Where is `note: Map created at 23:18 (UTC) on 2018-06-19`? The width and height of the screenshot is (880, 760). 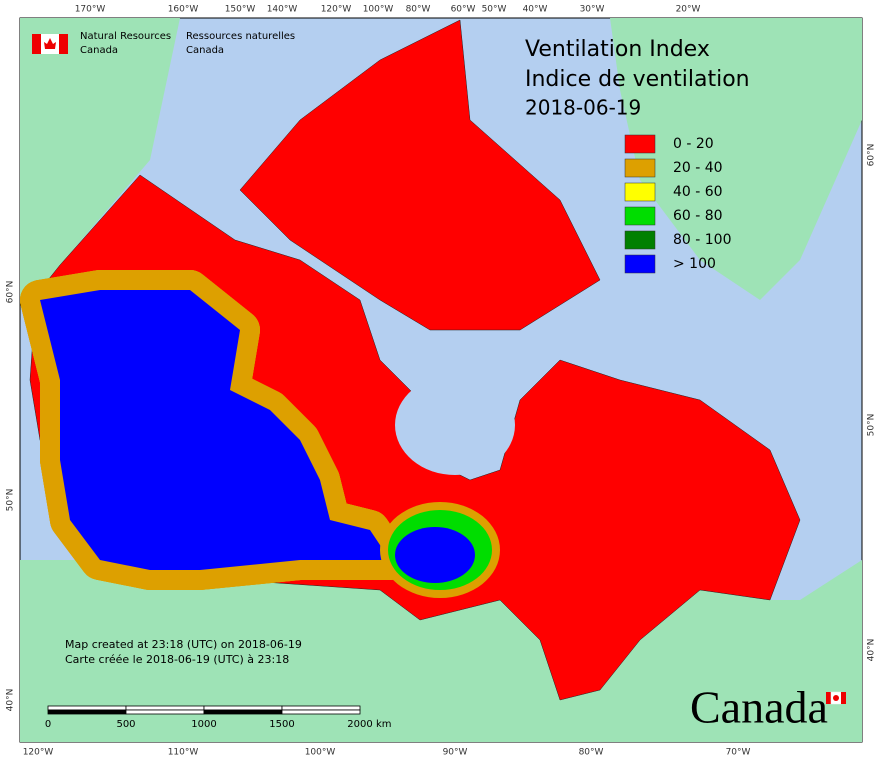 note: Map created at 23:18 (UTC) on 2018-06-19 is located at coordinates (183, 644).